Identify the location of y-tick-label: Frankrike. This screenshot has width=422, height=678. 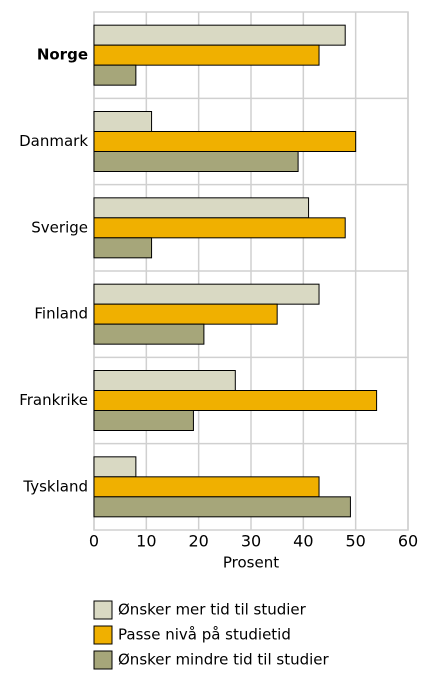
(53, 400).